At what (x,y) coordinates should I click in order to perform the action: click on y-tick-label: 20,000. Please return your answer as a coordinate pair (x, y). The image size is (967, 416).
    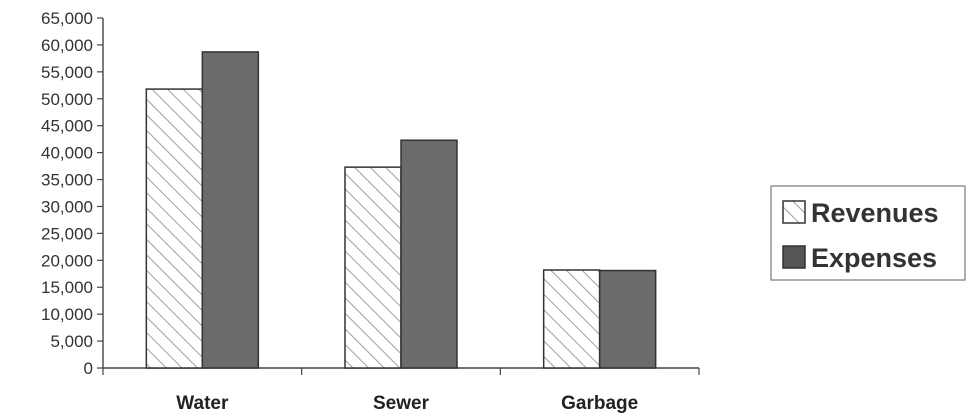
    Looking at the image, I should click on (67, 260).